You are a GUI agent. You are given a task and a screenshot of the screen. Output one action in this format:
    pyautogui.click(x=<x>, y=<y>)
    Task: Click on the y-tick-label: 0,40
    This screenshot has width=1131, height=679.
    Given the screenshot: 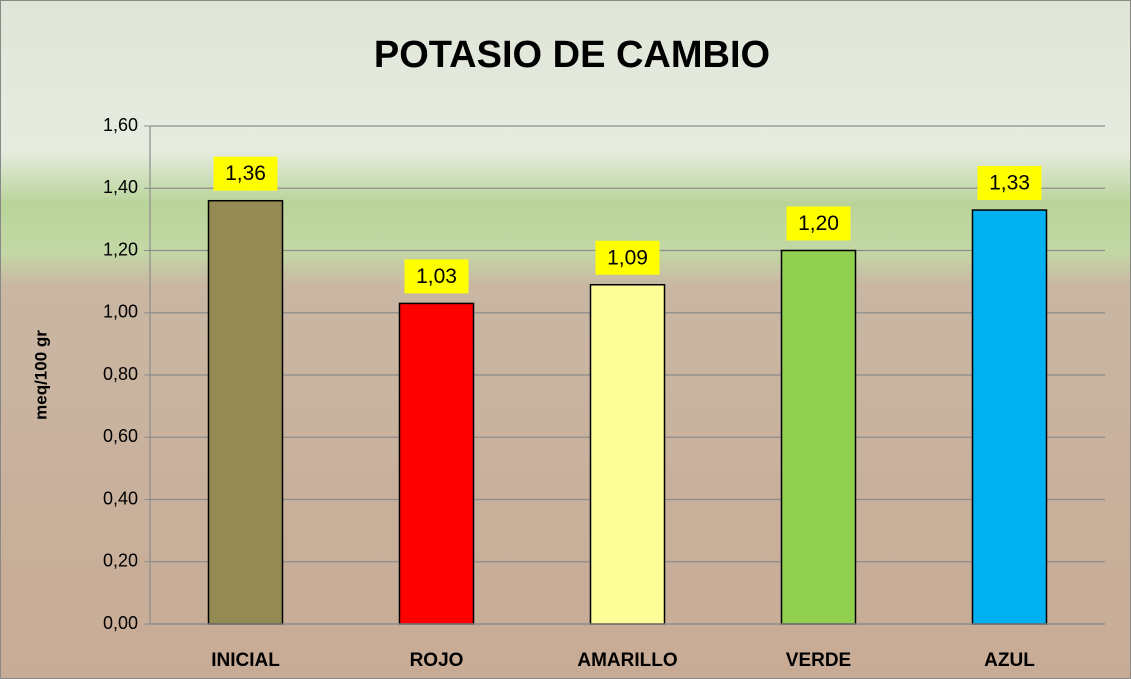 What is the action you would take?
    pyautogui.click(x=120, y=498)
    